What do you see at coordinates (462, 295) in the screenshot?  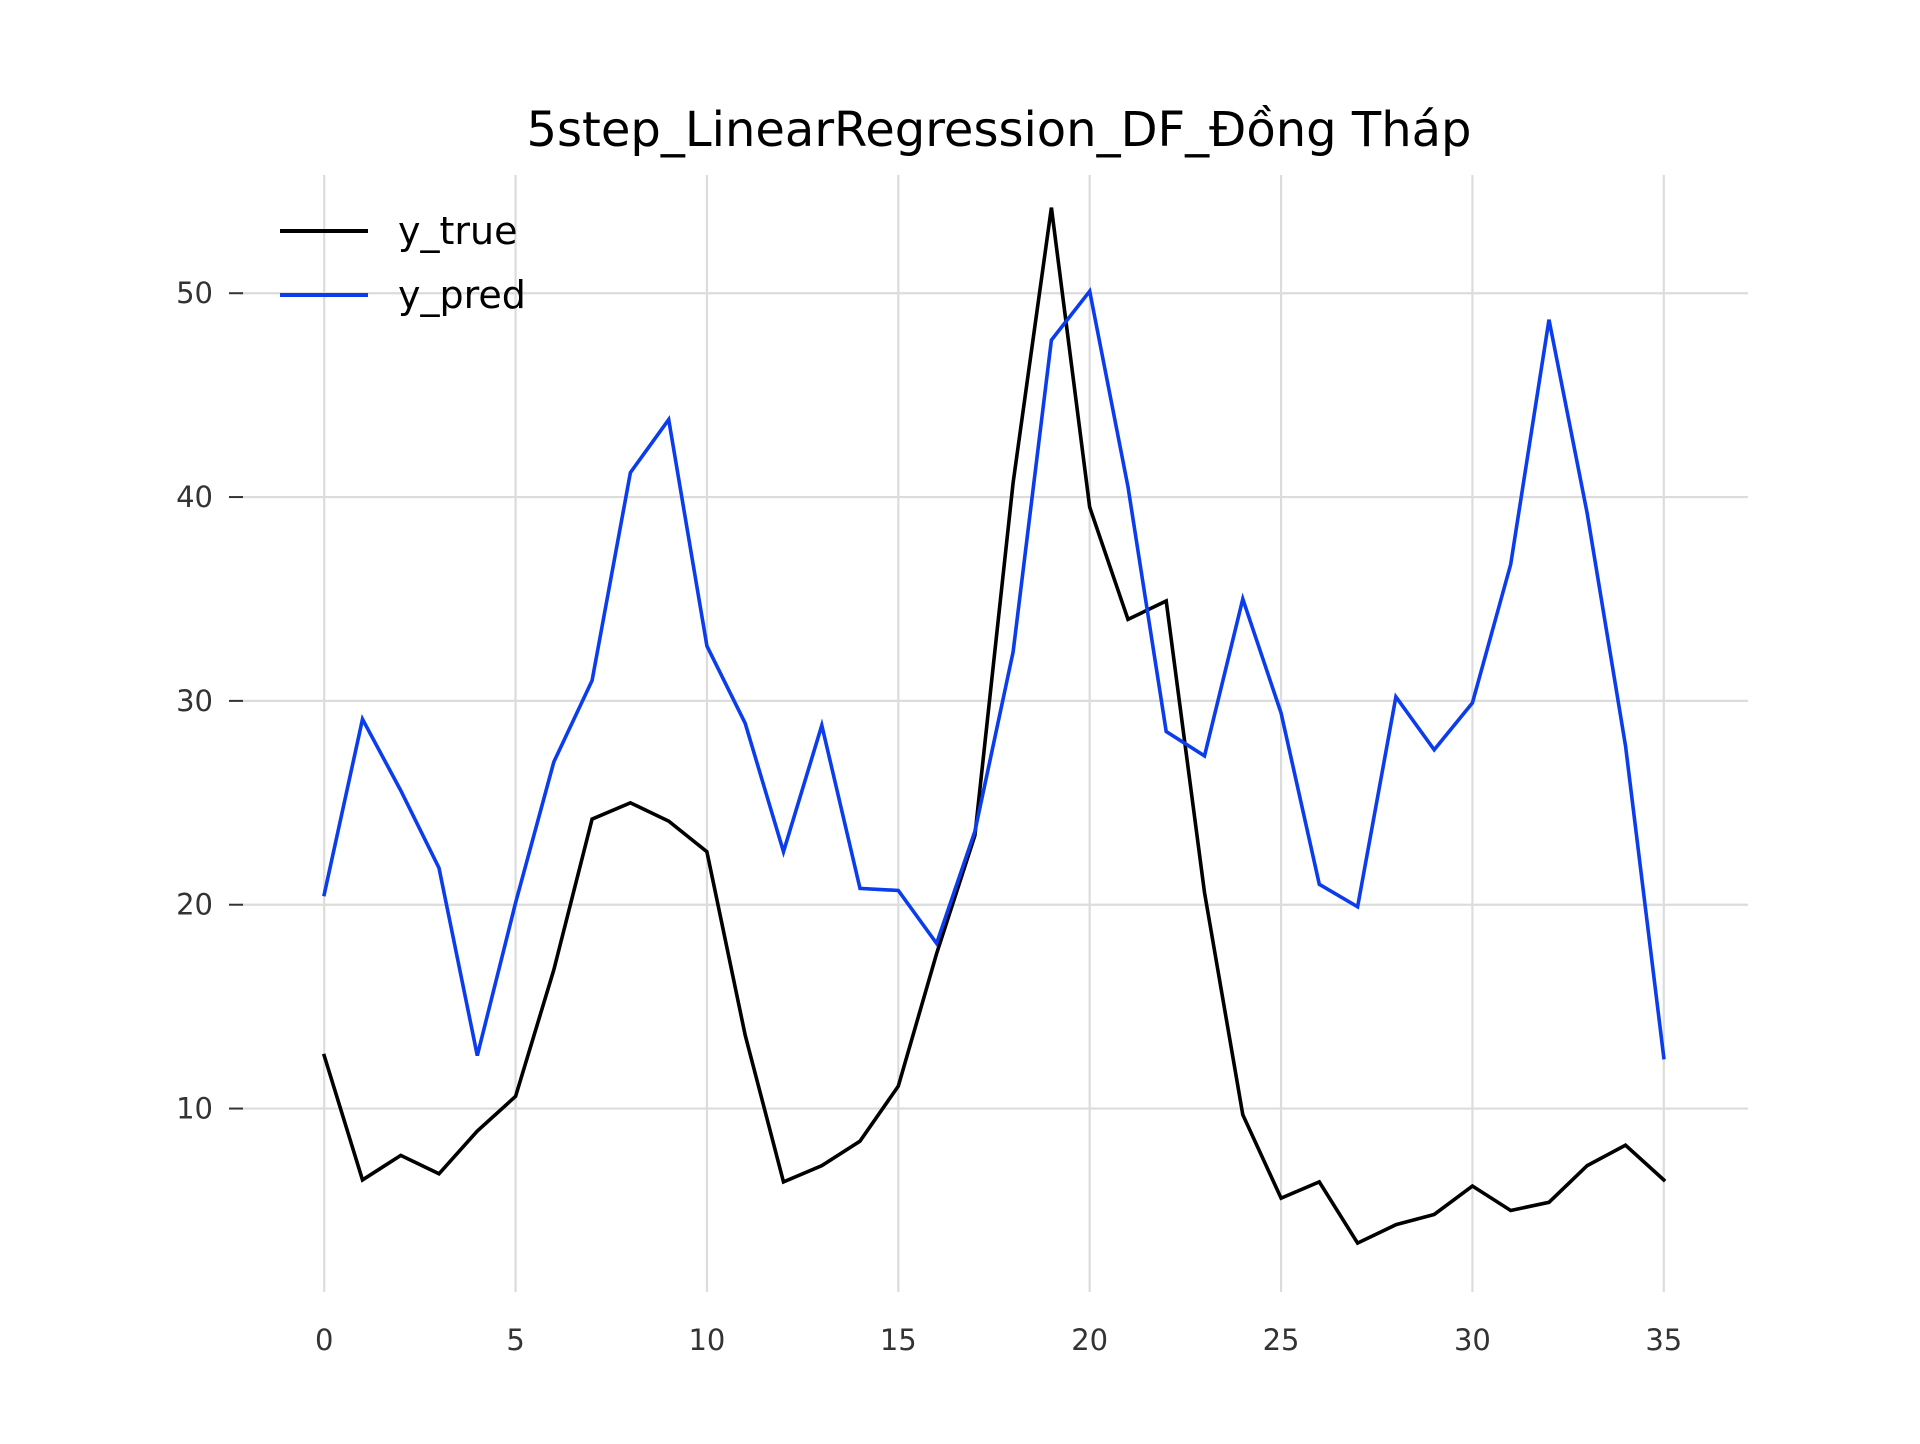 I see `legend-label: y_pred` at bounding box center [462, 295].